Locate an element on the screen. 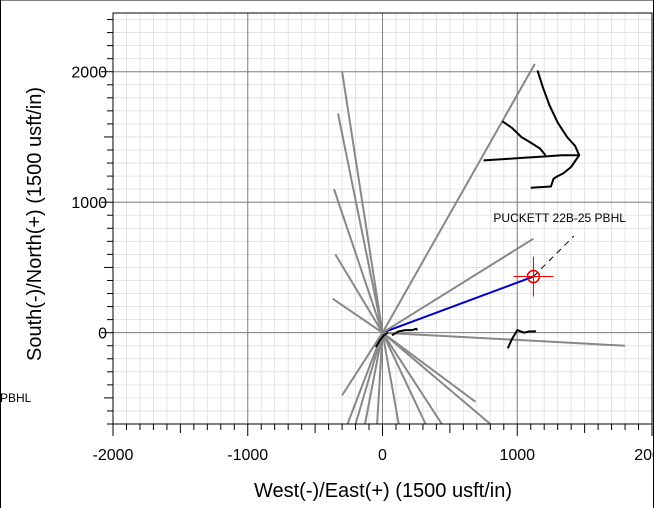  x-tick-label: 0 is located at coordinates (382, 455).